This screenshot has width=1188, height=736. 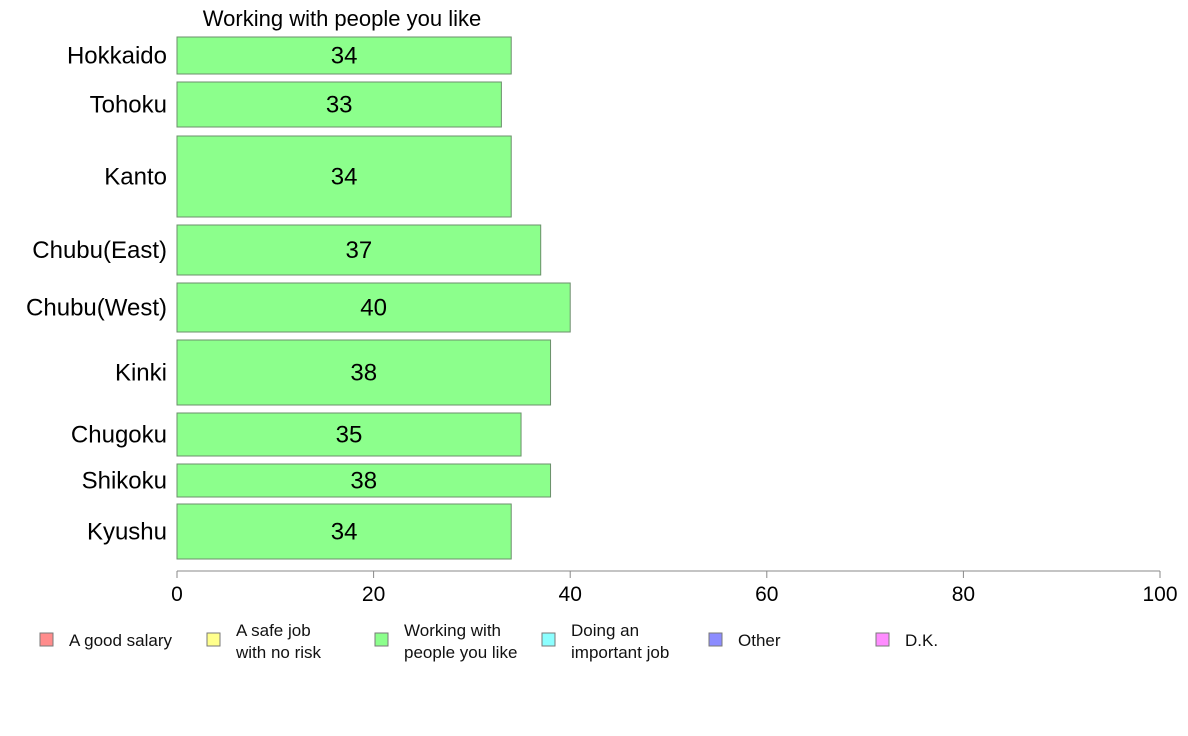 What do you see at coordinates (119, 435) in the screenshot?
I see `category-label: Chugoku` at bounding box center [119, 435].